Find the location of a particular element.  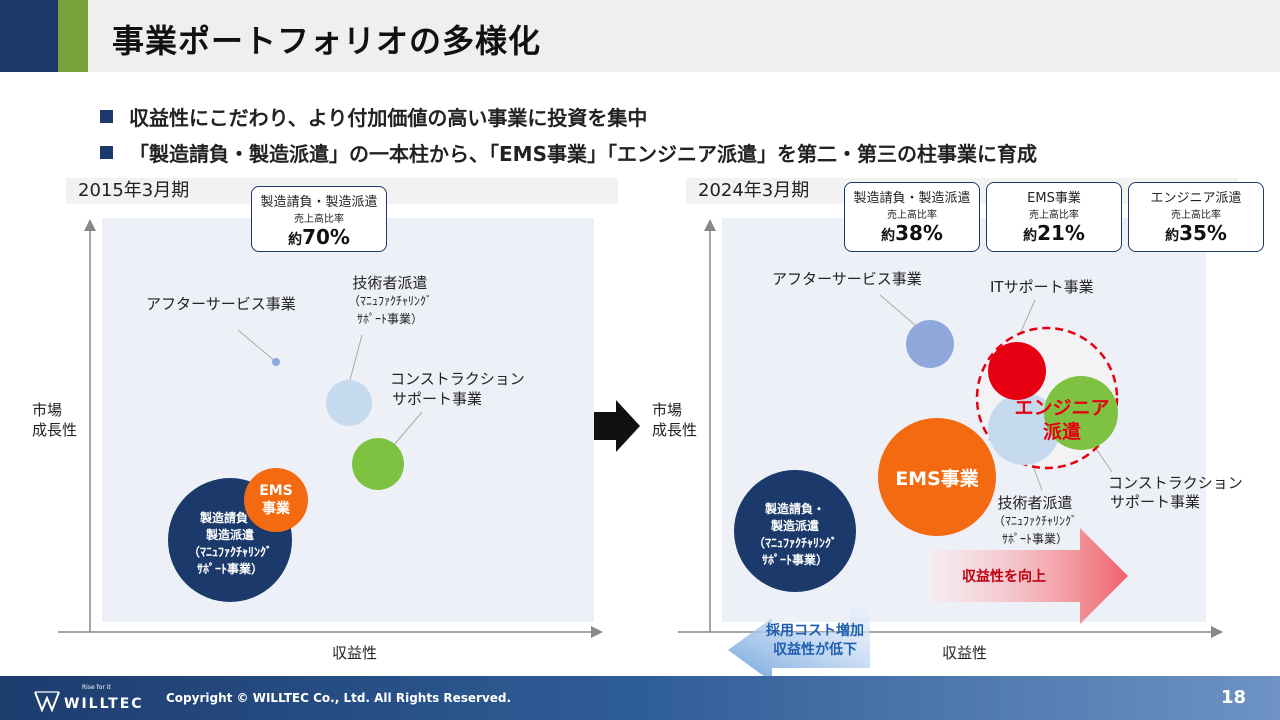

right-bubble-ems: EMS事業 is located at coordinates (937, 477).